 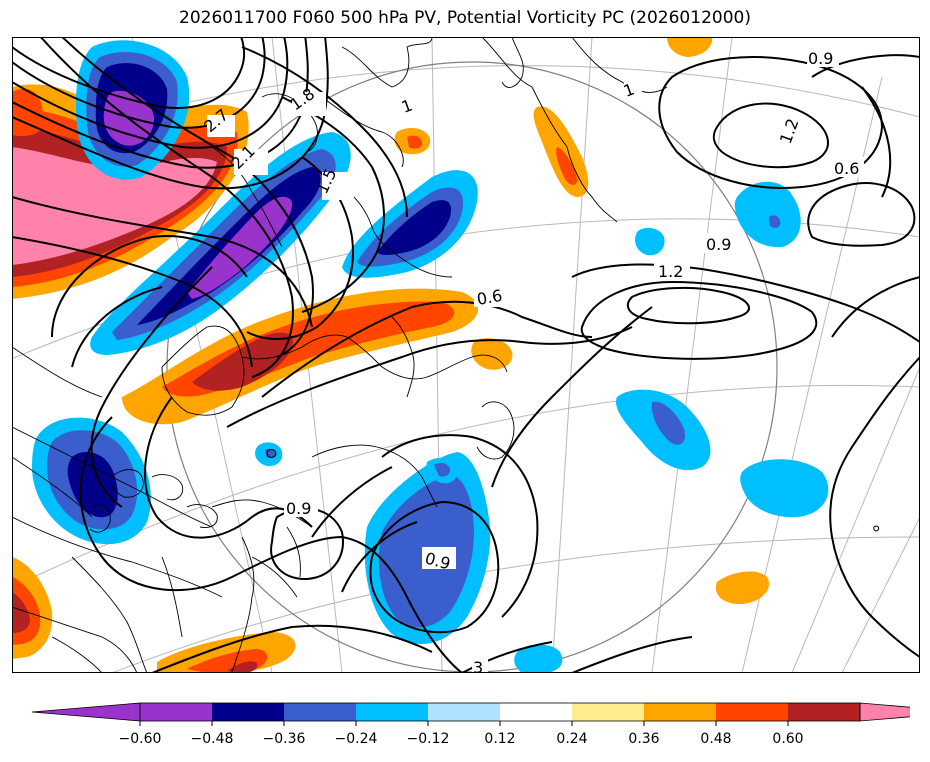 I want to click on colorbar-tick-label: 0.48, so click(x=715, y=739).